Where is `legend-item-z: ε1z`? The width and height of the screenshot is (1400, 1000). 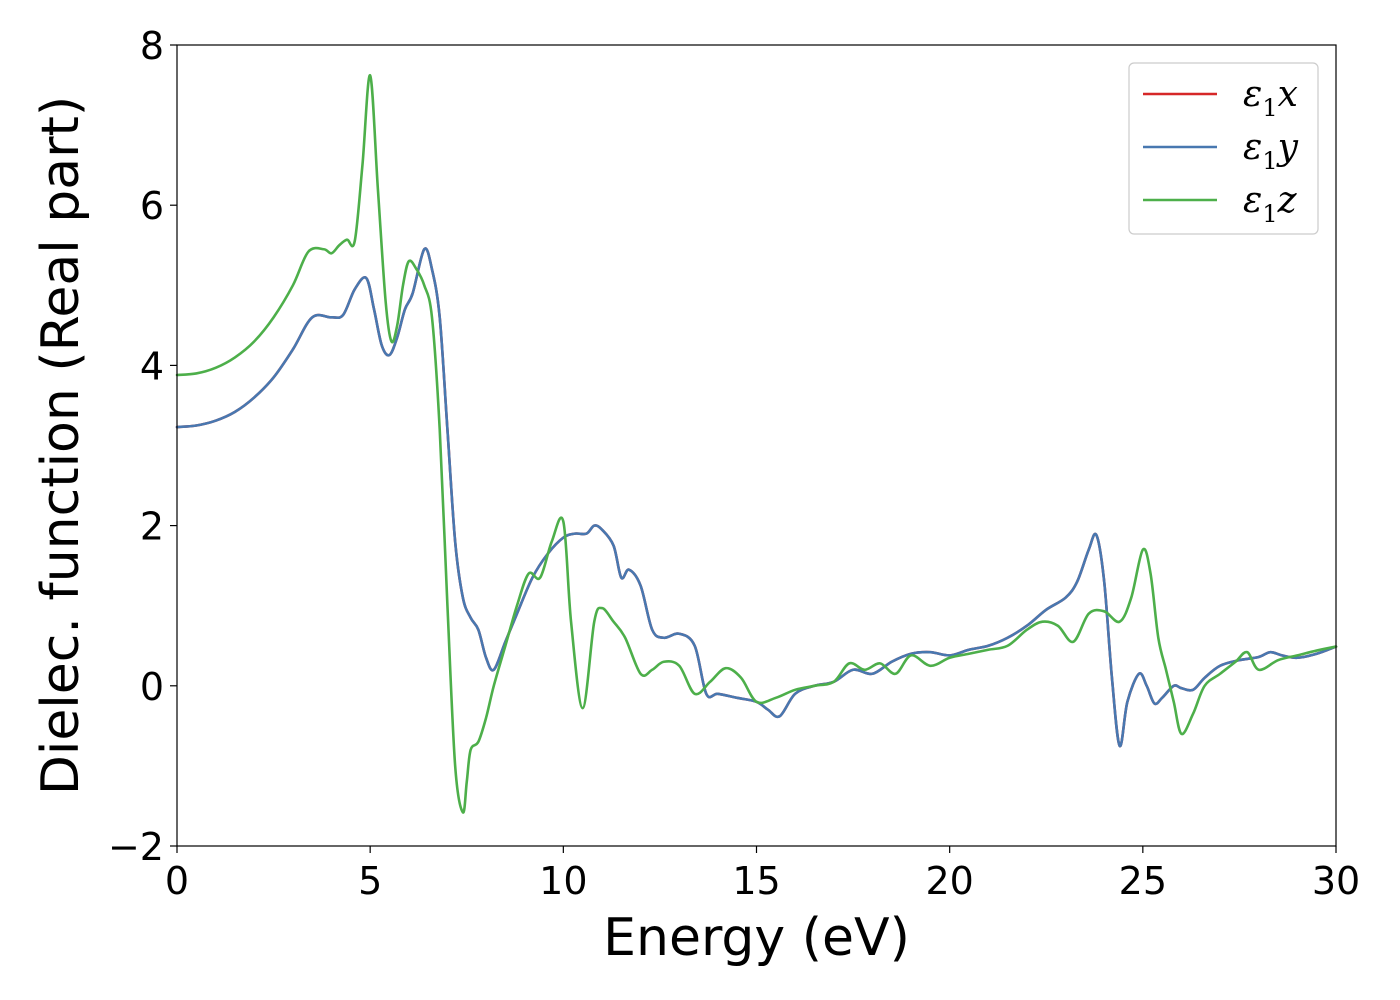
legend-item-z: ε1z is located at coordinates (1220, 204).